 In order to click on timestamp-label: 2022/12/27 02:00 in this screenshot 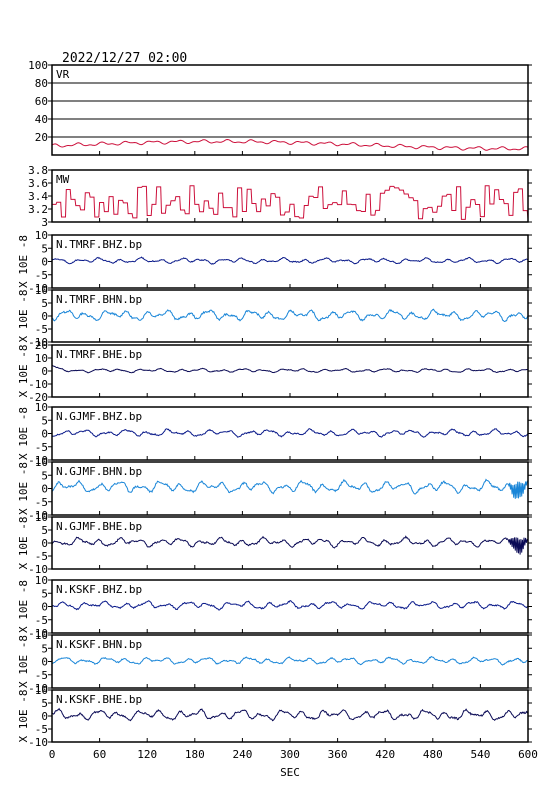, I will do `click(124, 58)`.